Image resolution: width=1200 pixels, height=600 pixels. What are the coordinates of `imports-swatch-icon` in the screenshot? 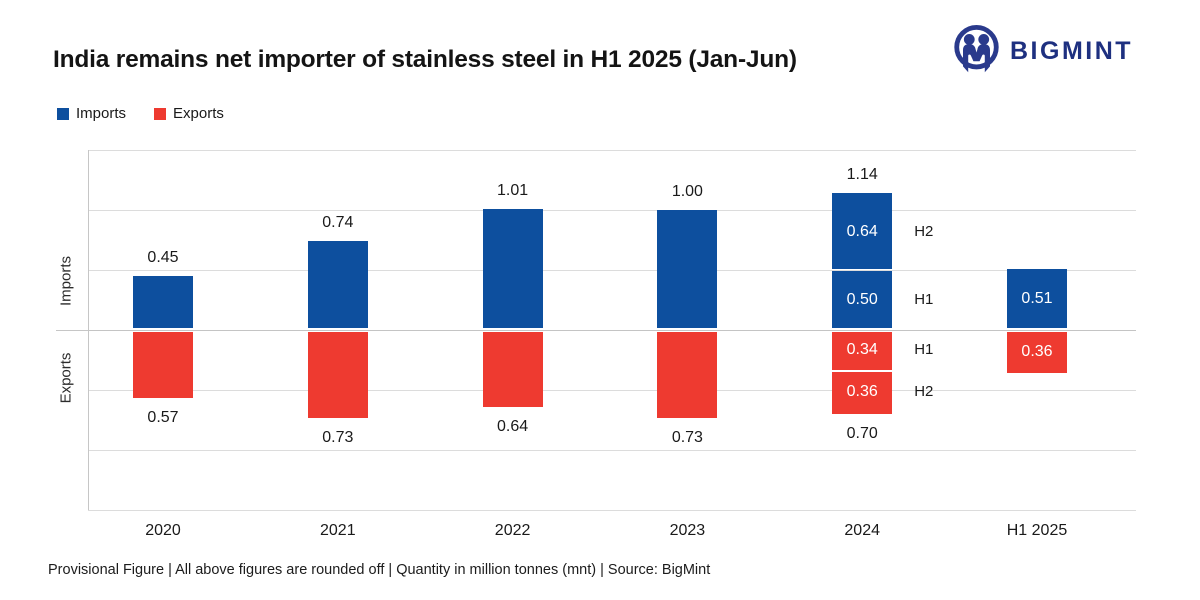 It's located at (63, 113).